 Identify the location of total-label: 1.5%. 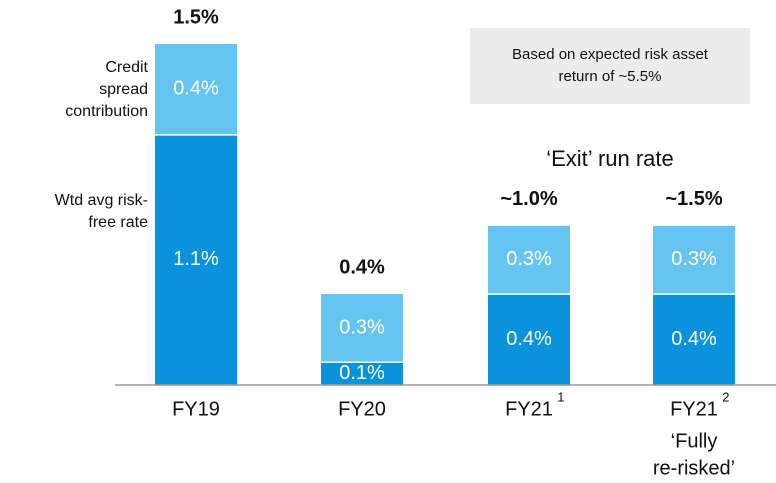
(196, 17).